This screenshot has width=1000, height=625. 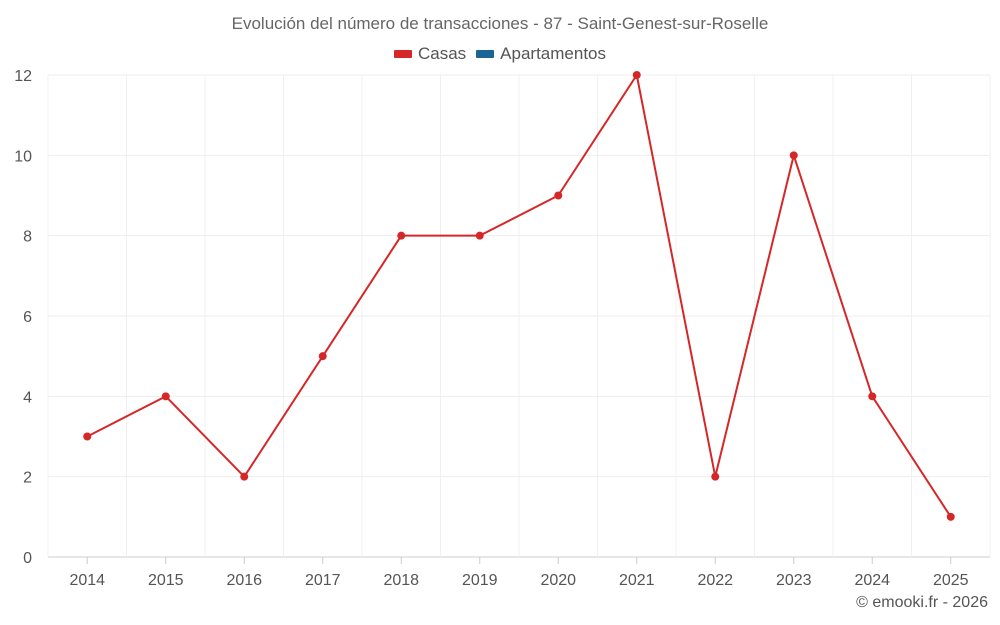 What do you see at coordinates (166, 580) in the screenshot?
I see `x-tick-label: 2015` at bounding box center [166, 580].